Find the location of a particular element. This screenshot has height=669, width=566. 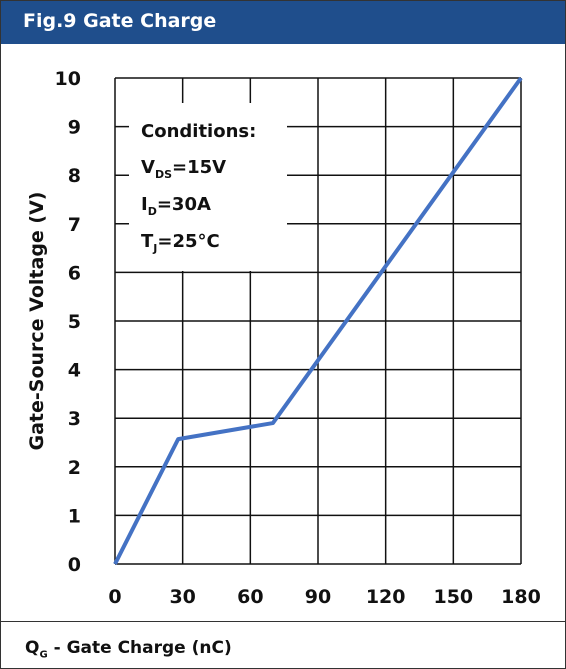

x-tick-label: 90 is located at coordinates (318, 597).